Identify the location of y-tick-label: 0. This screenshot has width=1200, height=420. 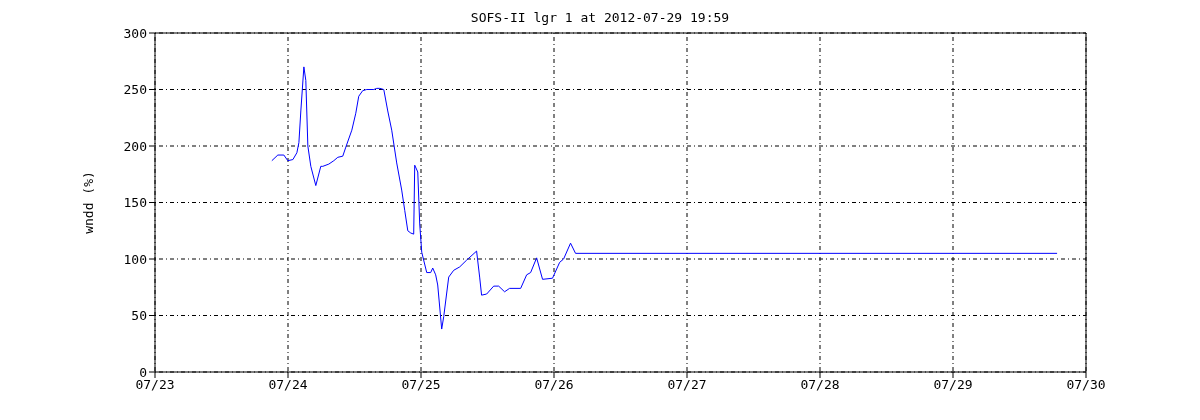
(143, 372).